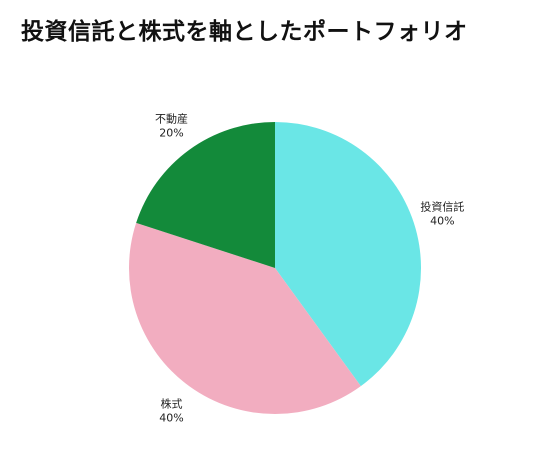 This screenshot has width=536, height=453. What do you see at coordinates (244, 32) in the screenshot?
I see `chart-title: 投資信託と株式を軸としたポートフォリオ` at bounding box center [244, 32].